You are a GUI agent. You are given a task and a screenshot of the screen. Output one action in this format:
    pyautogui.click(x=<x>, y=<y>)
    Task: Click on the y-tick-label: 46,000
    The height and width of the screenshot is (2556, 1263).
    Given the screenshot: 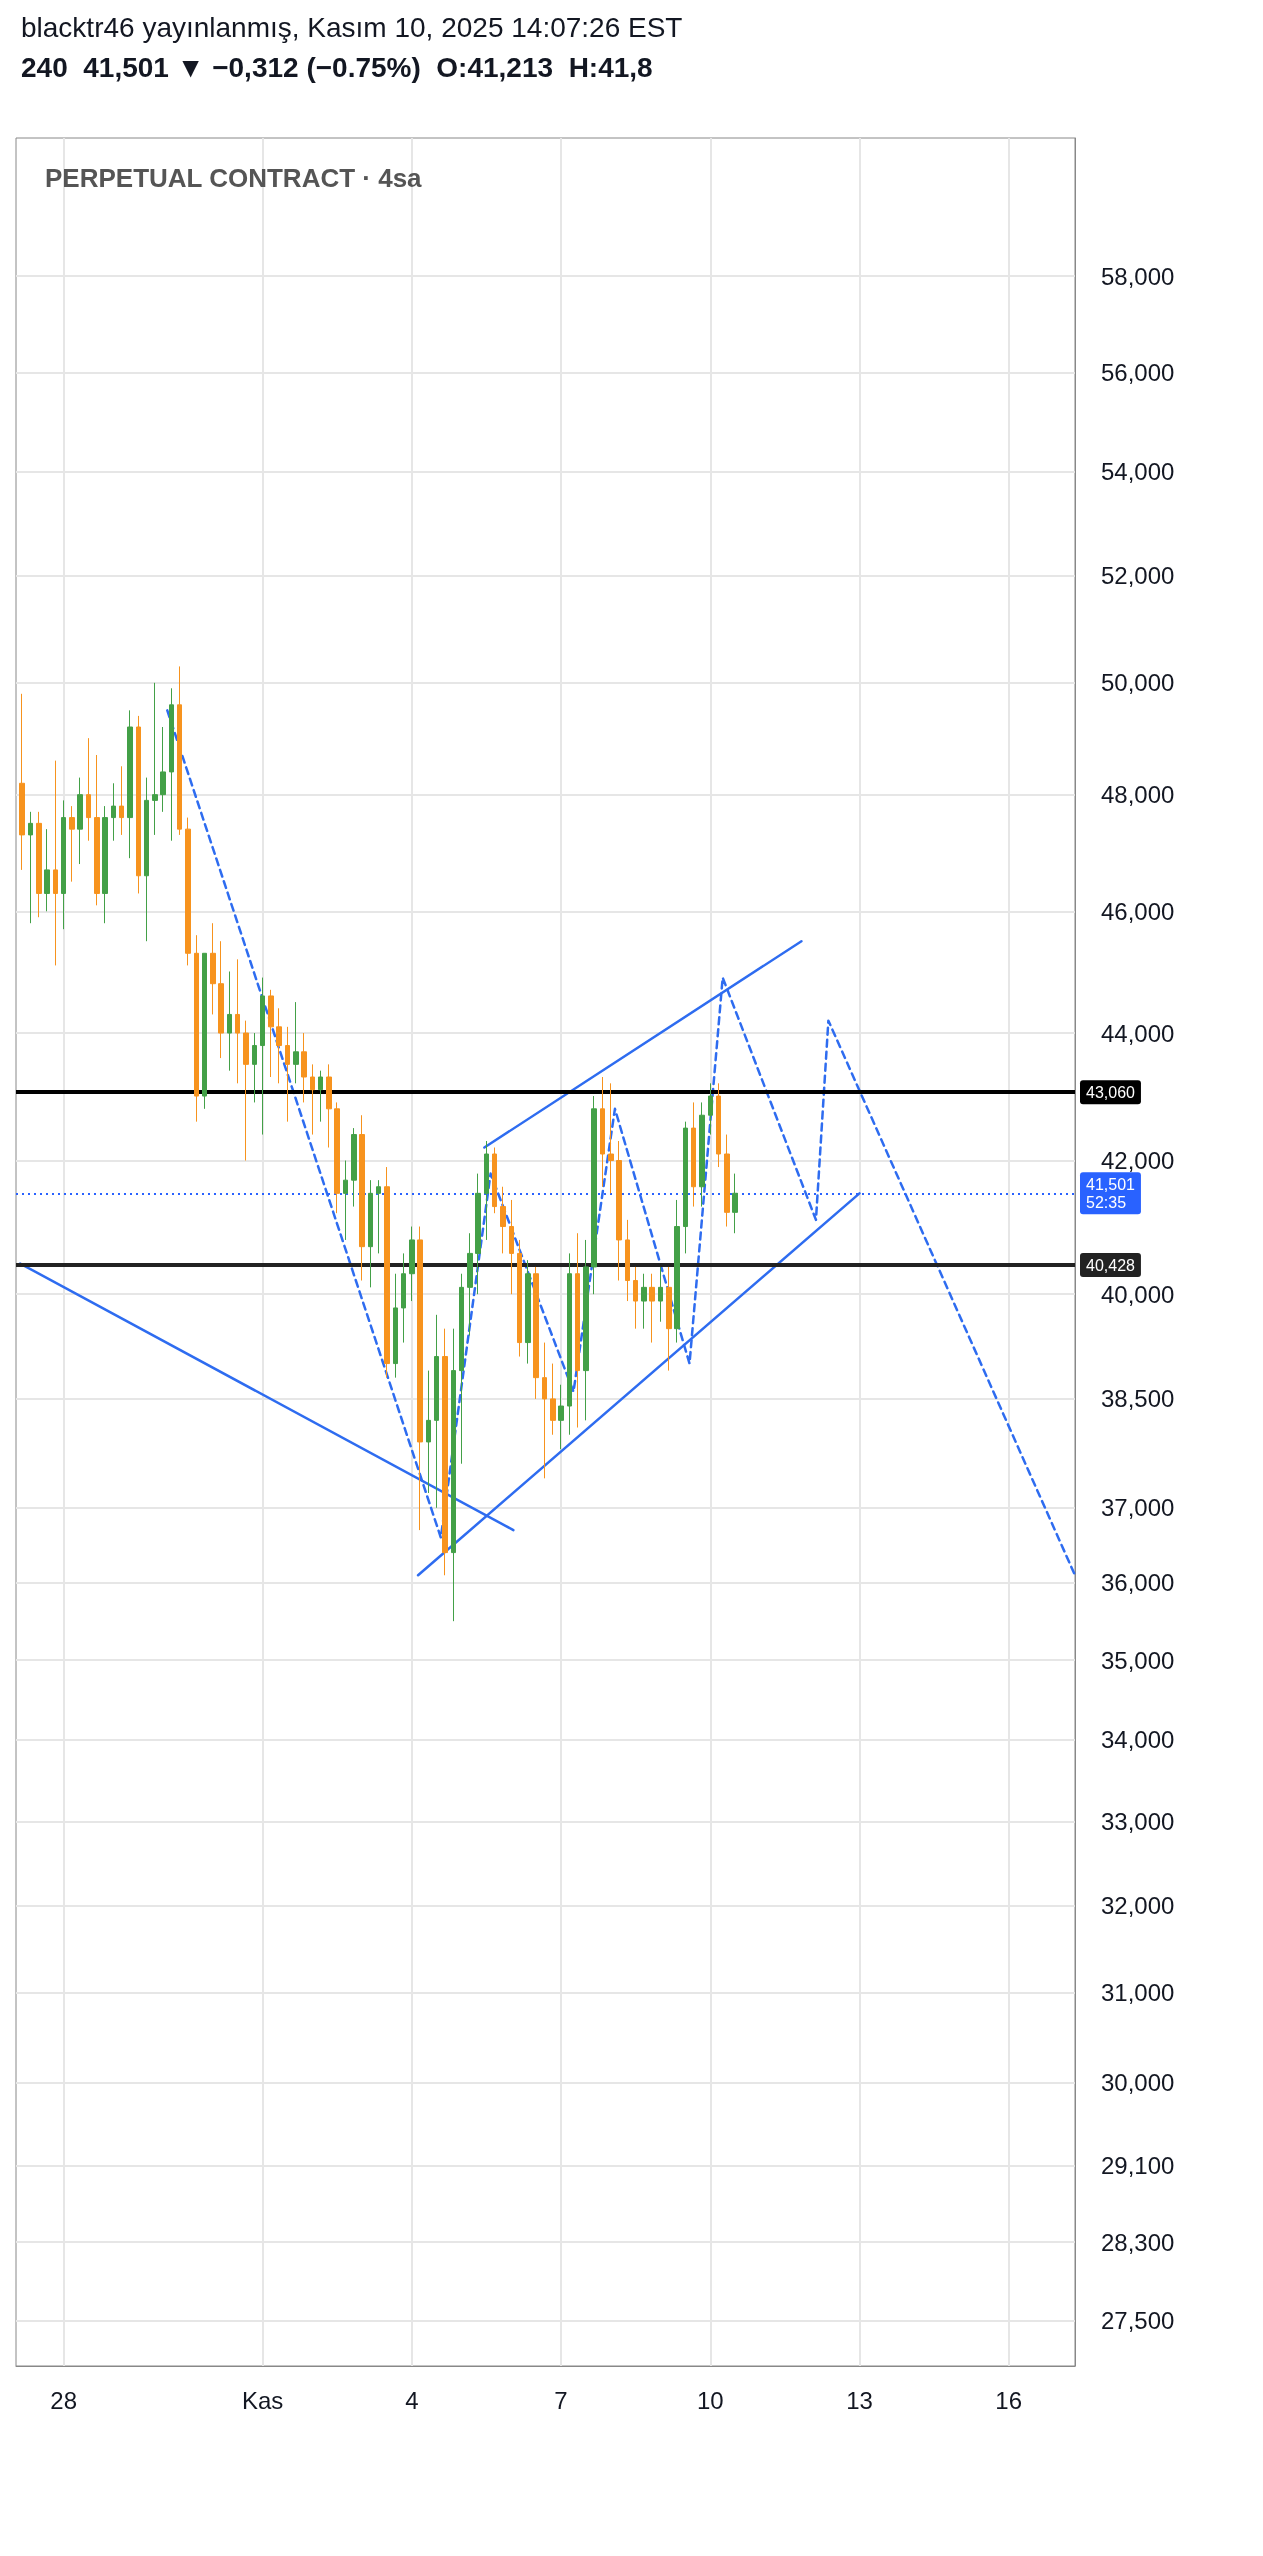 What is the action you would take?
    pyautogui.click(x=1138, y=911)
    